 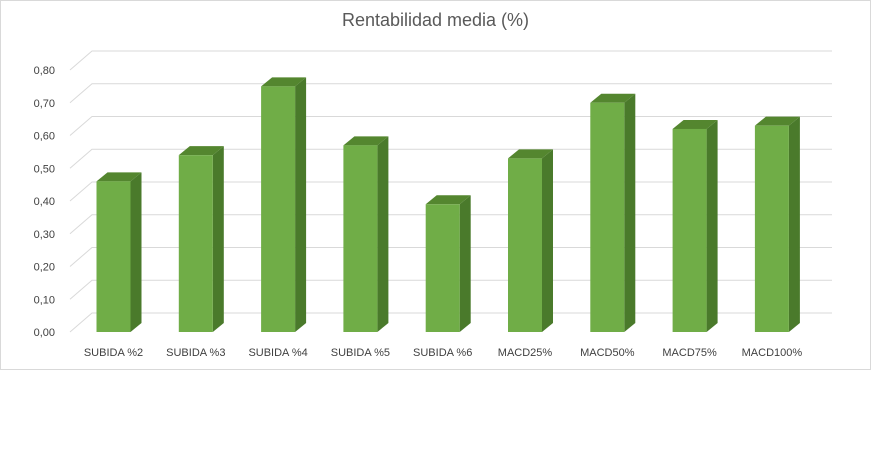 I want to click on x-tick-label: MACD100%, so click(x=772, y=353).